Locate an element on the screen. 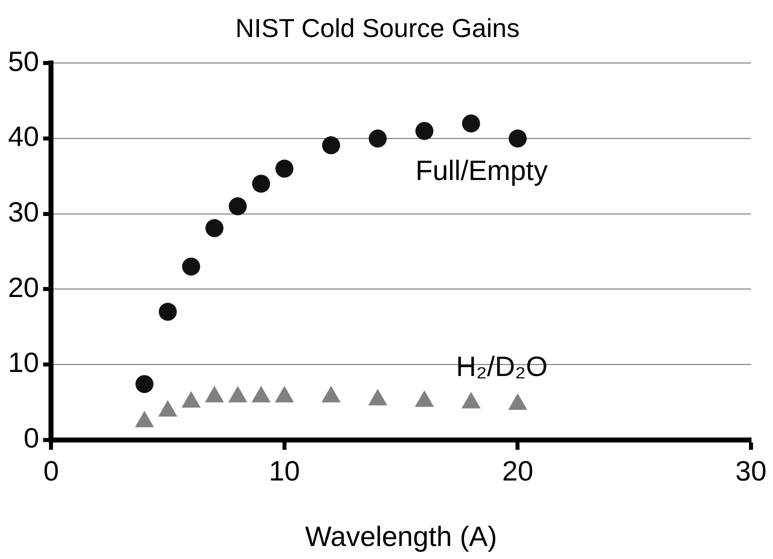 The width and height of the screenshot is (773, 559). y-tick-label: 20 is located at coordinates (24, 287).